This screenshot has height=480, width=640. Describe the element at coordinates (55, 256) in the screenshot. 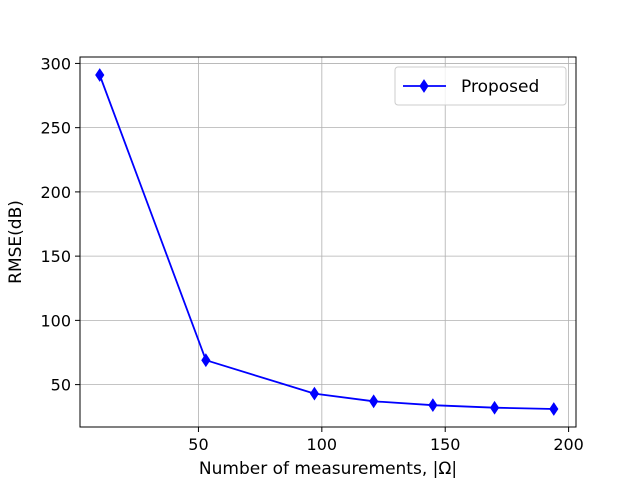

I see `y-tick-label-150: 150` at that location.